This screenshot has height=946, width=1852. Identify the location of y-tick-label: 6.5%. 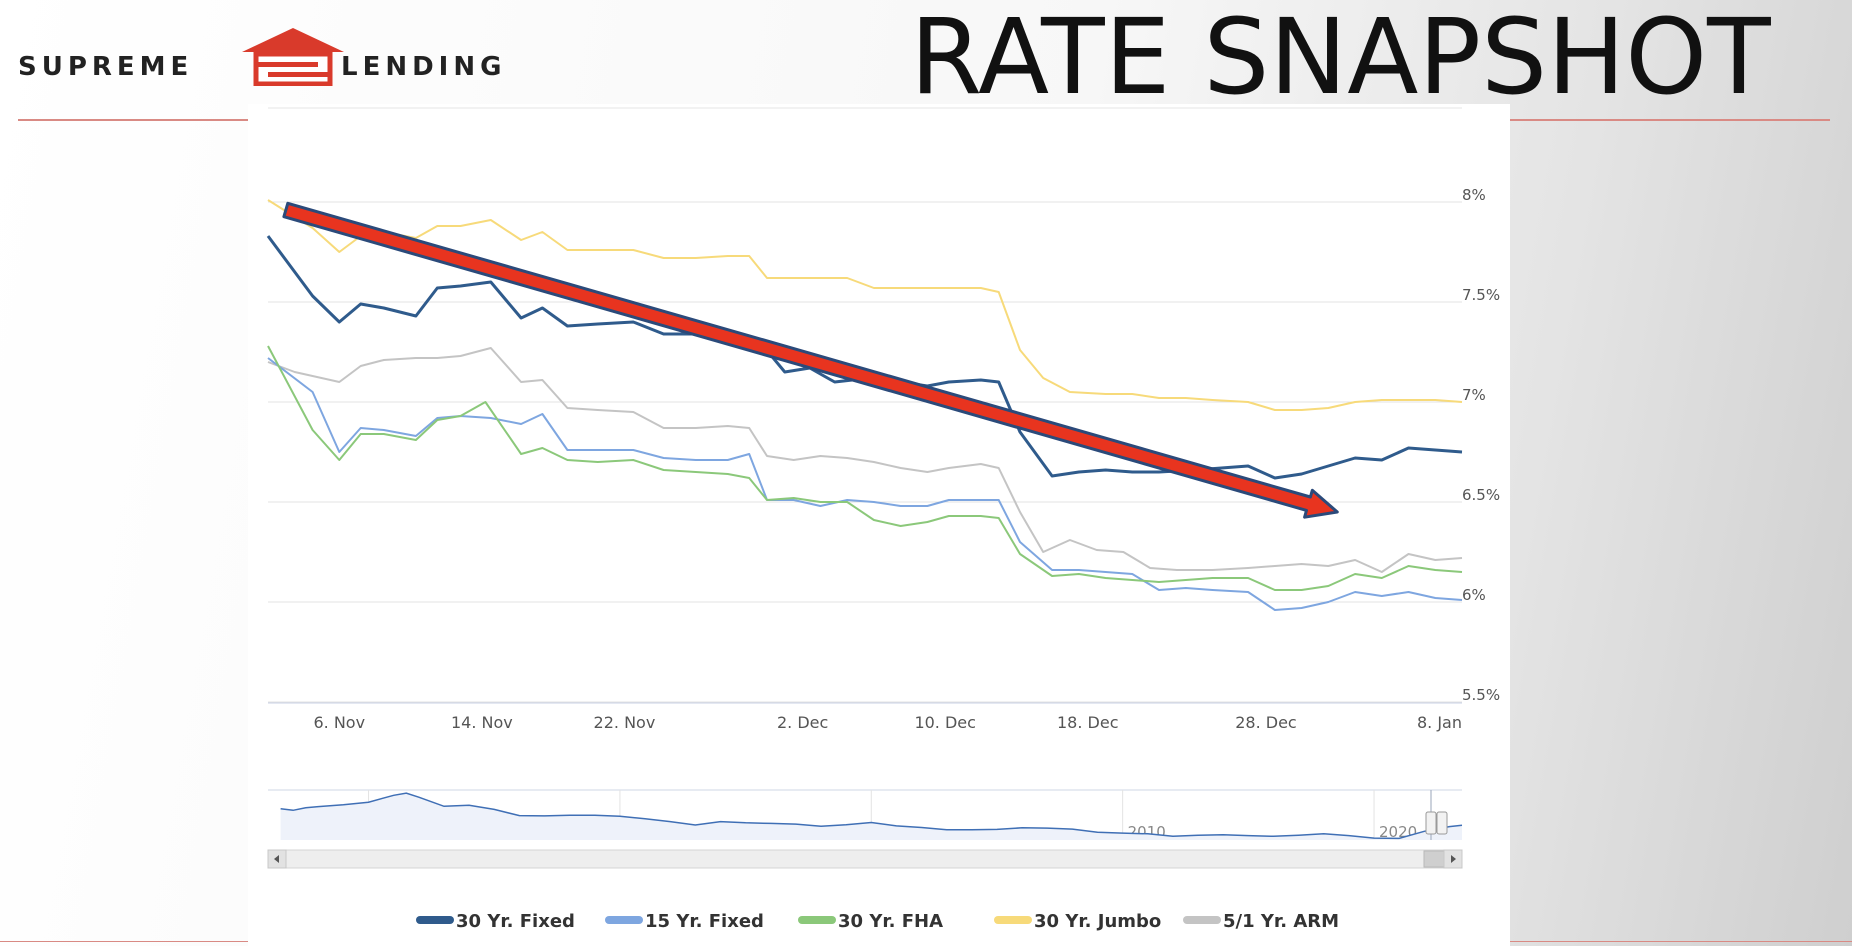
(1481, 495).